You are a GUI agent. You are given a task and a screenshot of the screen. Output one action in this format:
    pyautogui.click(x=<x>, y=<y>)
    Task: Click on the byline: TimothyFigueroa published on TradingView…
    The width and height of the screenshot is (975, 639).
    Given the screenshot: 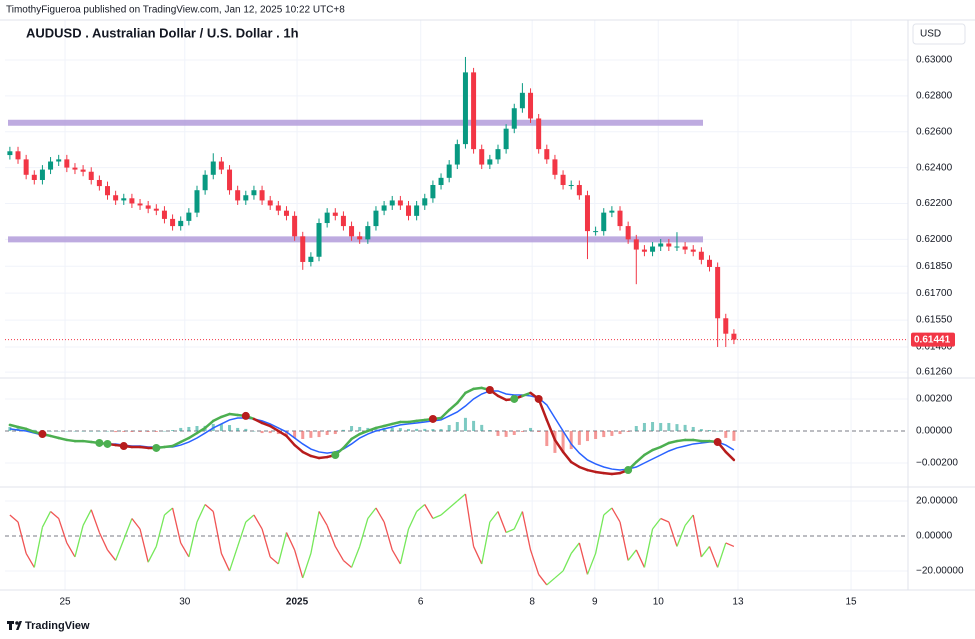 What is the action you would take?
    pyautogui.click(x=175, y=10)
    